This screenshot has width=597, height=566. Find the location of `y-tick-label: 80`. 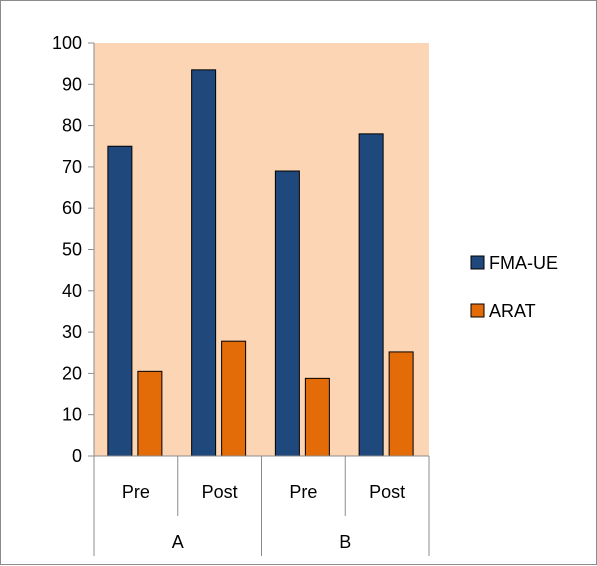

y-tick-label: 80 is located at coordinates (72, 126).